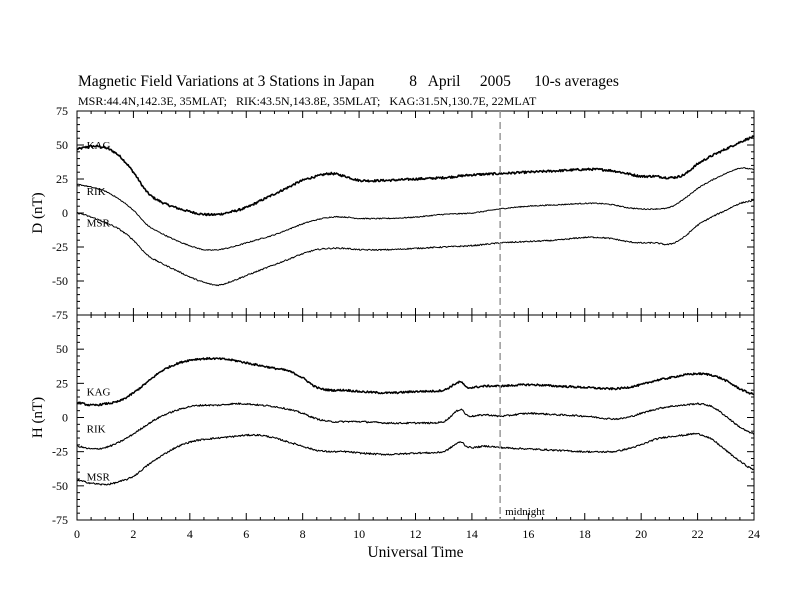 The width and height of the screenshot is (792, 612). What do you see at coordinates (444, 81) in the screenshot?
I see `title-month: April` at bounding box center [444, 81].